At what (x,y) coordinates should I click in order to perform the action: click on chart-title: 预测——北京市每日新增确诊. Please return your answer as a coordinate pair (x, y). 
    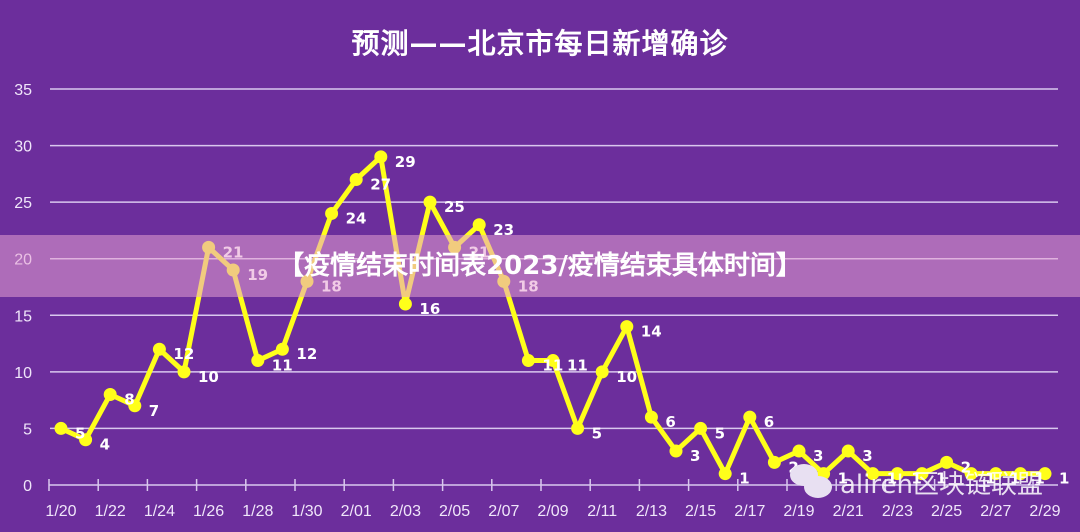
    Looking at the image, I should click on (540, 43).